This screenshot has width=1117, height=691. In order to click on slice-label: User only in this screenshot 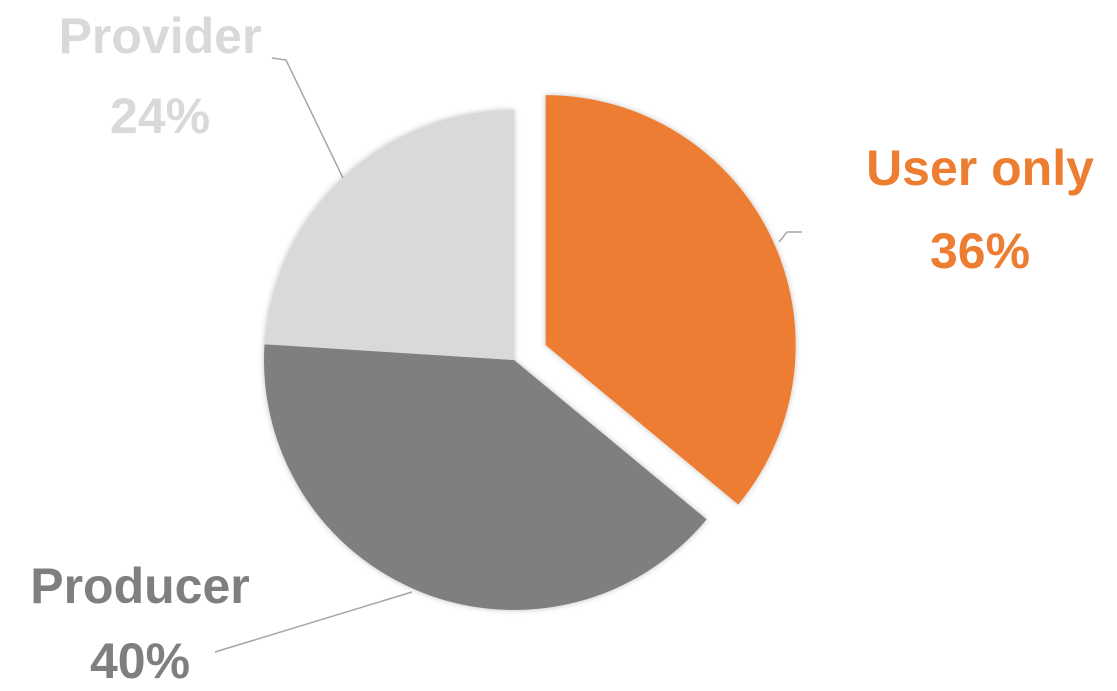, I will do `click(980, 168)`.